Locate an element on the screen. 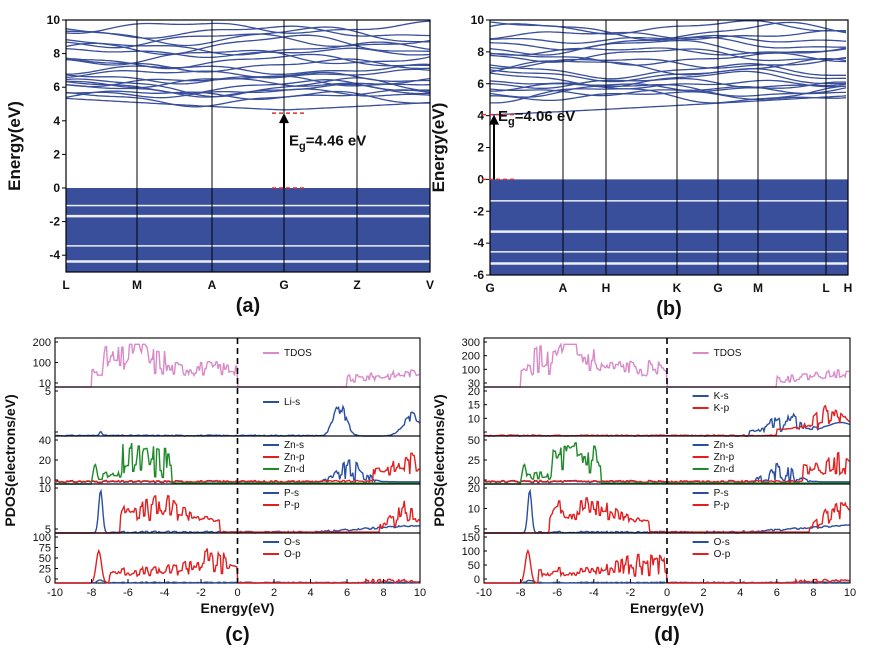  kpoint-label: A is located at coordinates (212, 285).